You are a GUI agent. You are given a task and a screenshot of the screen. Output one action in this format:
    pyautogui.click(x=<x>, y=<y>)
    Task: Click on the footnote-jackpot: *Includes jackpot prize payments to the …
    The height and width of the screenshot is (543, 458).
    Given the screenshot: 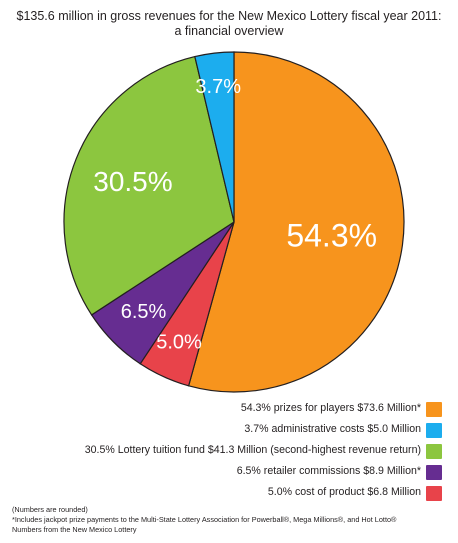 What is the action you would take?
    pyautogui.click(x=204, y=520)
    